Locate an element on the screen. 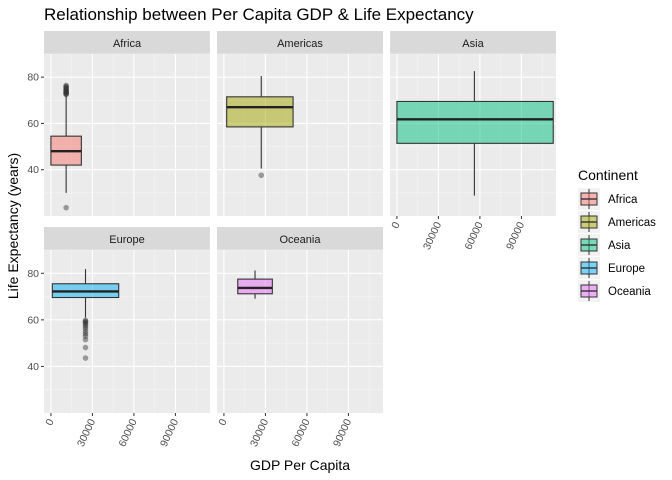 Image resolution: width=672 pixels, height=480 pixels. facet-label-oceania: Oceania is located at coordinates (301, 240).